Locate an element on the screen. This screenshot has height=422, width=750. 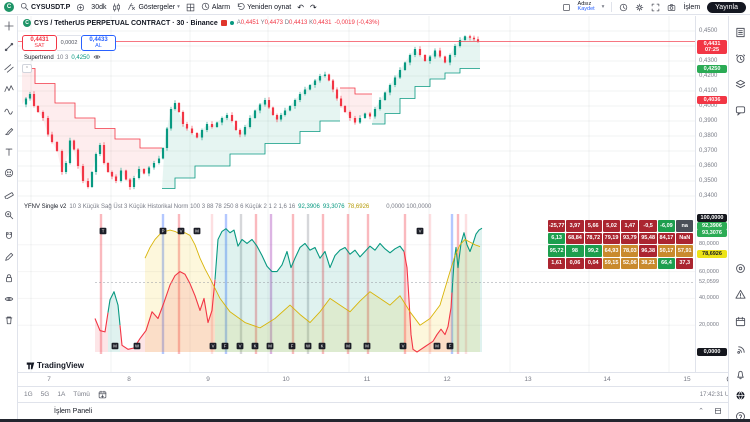
matrix-cell-r3c2: 98 is located at coordinates (575, 251).